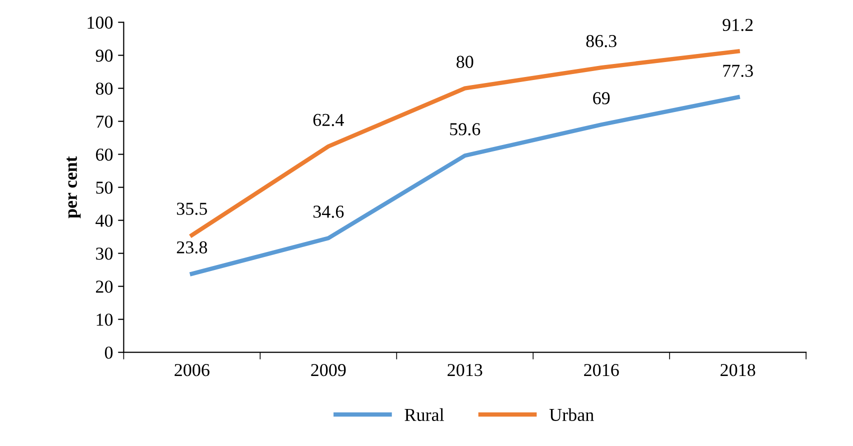 This screenshot has width=853, height=446. Describe the element at coordinates (192, 208) in the screenshot. I see `data-label: 35.5` at that location.